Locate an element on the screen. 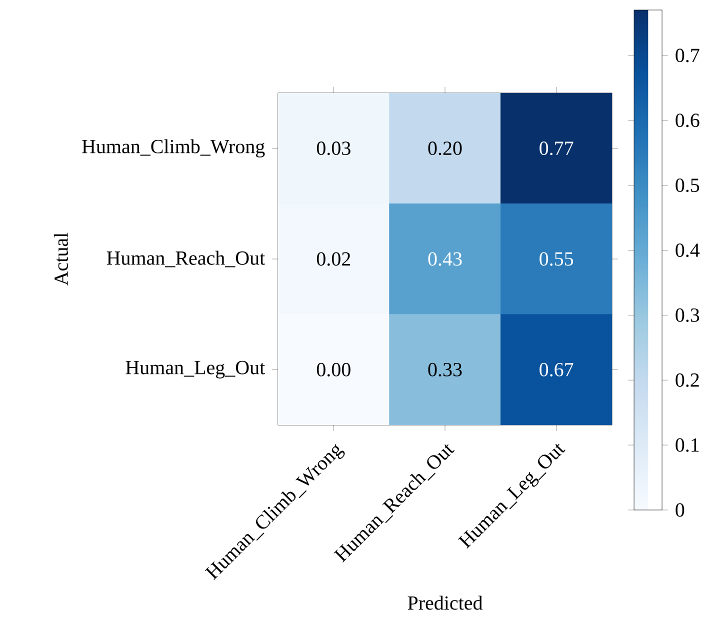  data-label: 0.02 is located at coordinates (333, 259).